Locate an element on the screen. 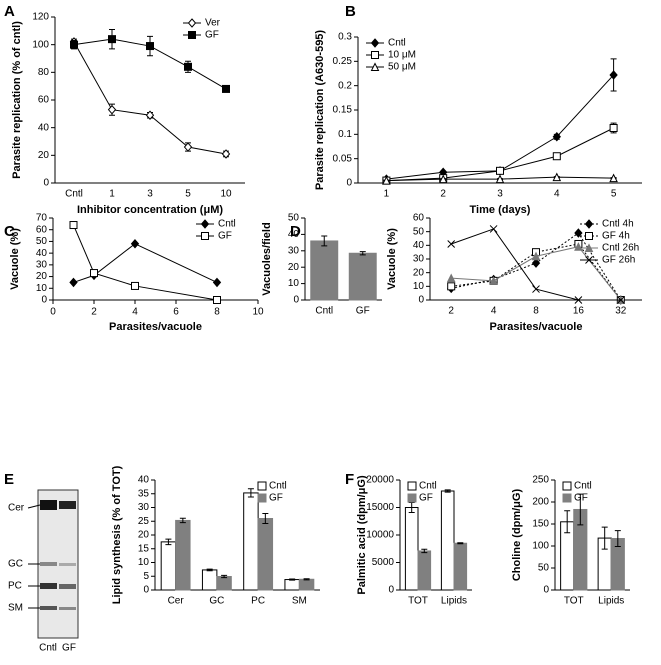 The height and width of the screenshot is (665, 661). y-tick-label: 35 is located at coordinates (144, 493).